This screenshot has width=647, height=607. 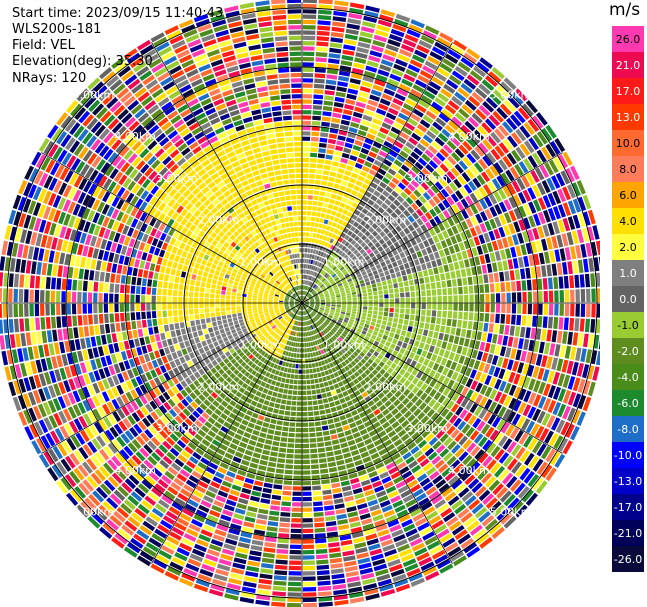 I want to click on field-name: Field: VEL, so click(x=43, y=45).